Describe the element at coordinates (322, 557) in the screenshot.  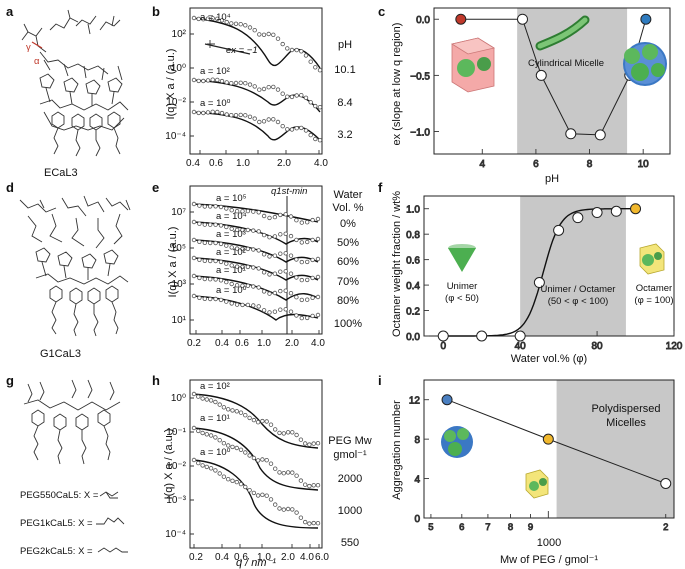
I see `h-xtick-7: 6.0` at that location.